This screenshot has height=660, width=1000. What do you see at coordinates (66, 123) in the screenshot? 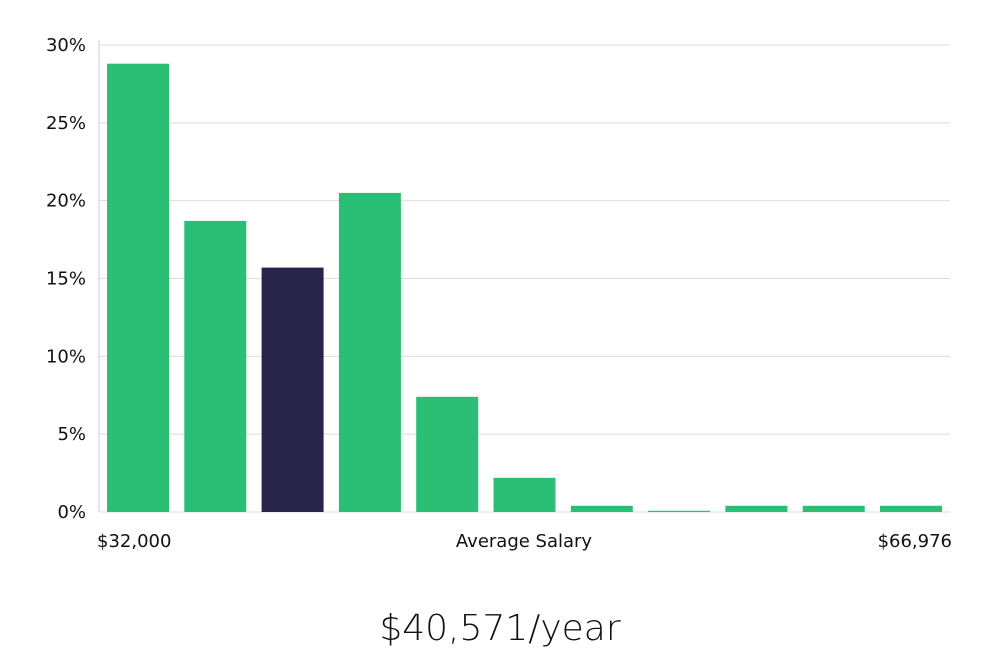
I see `y-tick-label: 25%` at bounding box center [66, 123].